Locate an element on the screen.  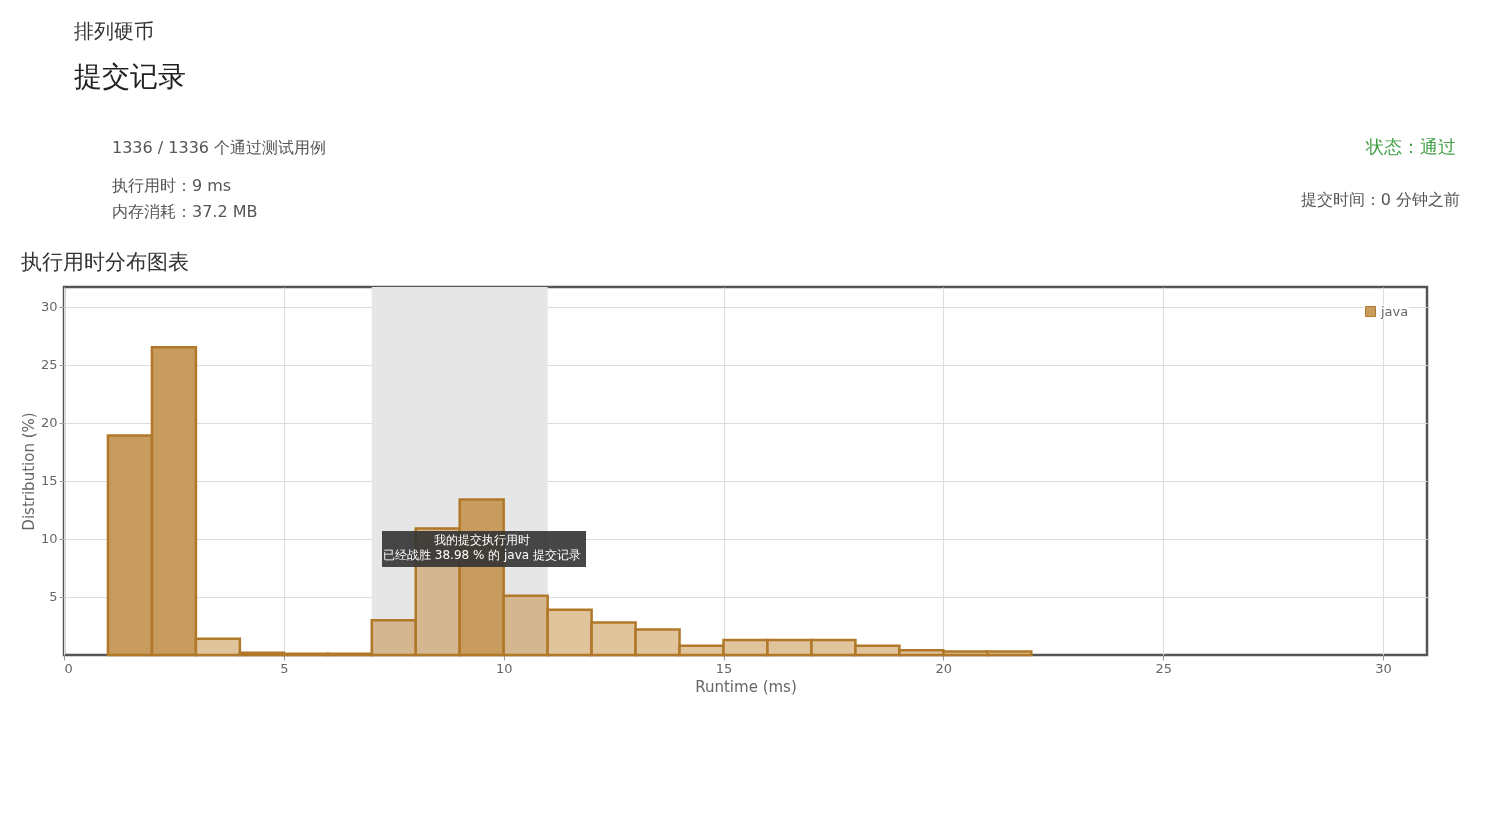
x-tick-label: 5 is located at coordinates (284, 668).